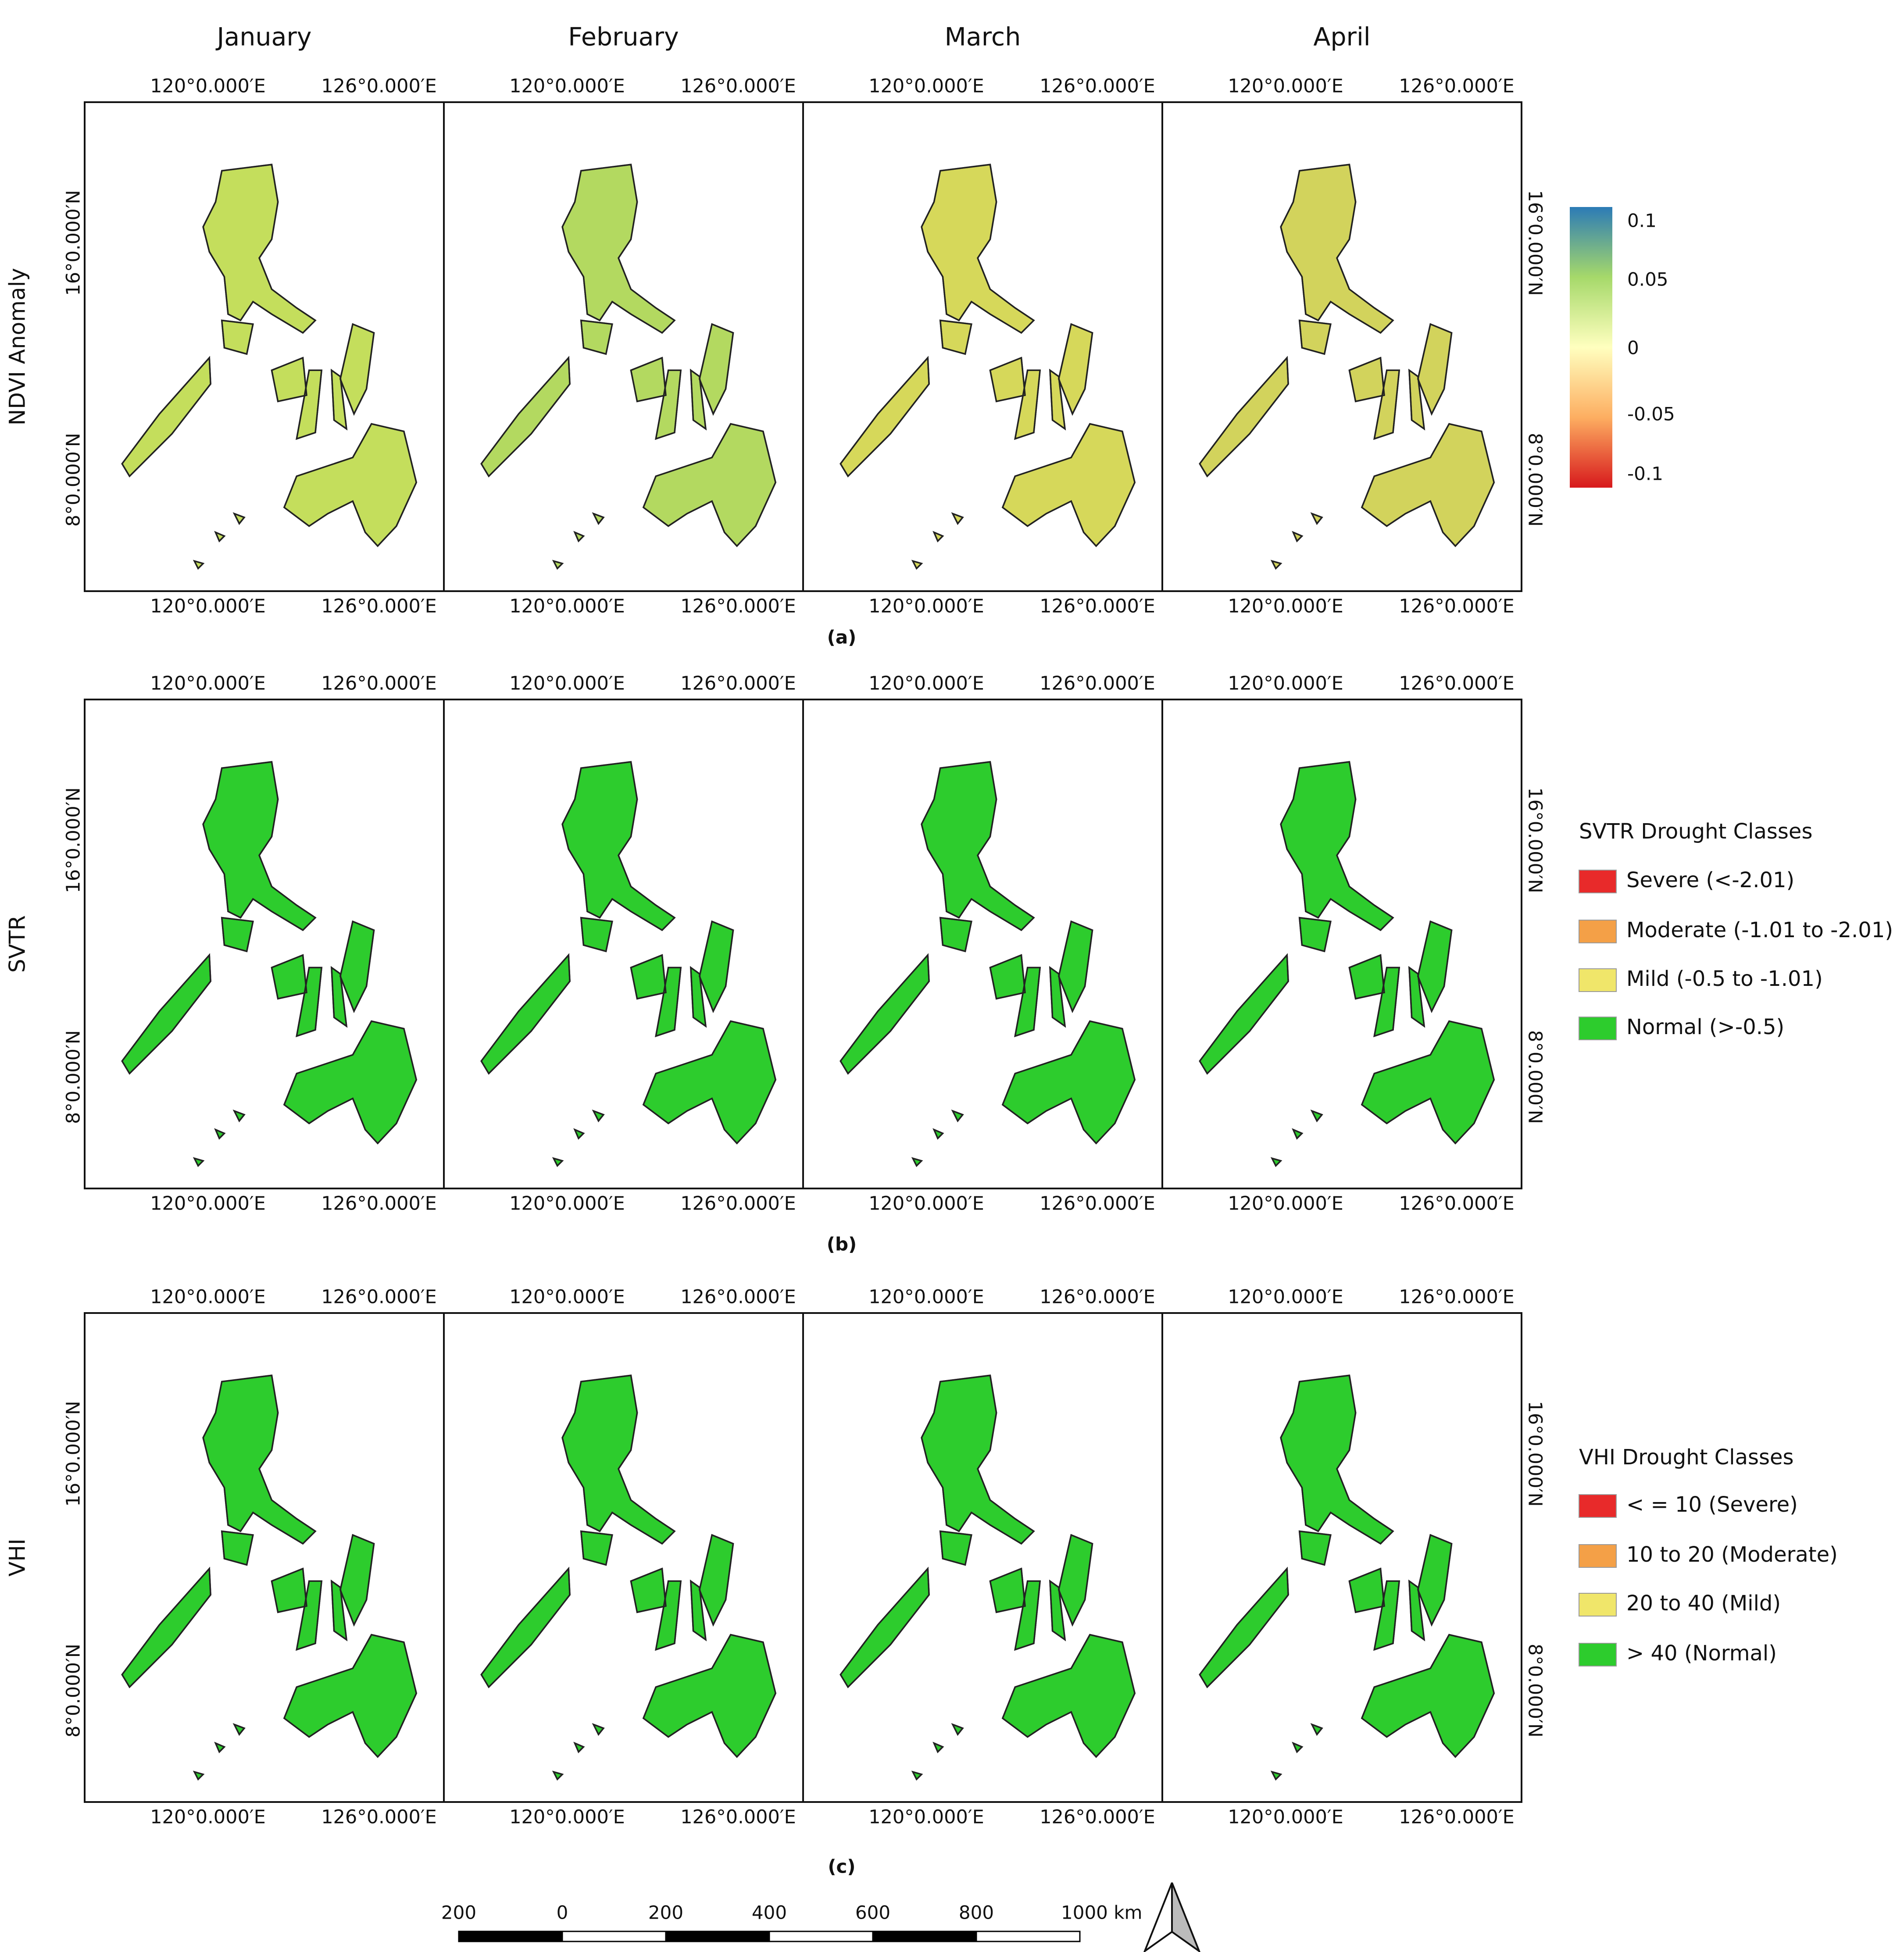 This screenshot has height=1952, width=1904. Describe the element at coordinates (1695, 832) in the screenshot. I see `legend-title: SVTR Drought Classes` at that location.